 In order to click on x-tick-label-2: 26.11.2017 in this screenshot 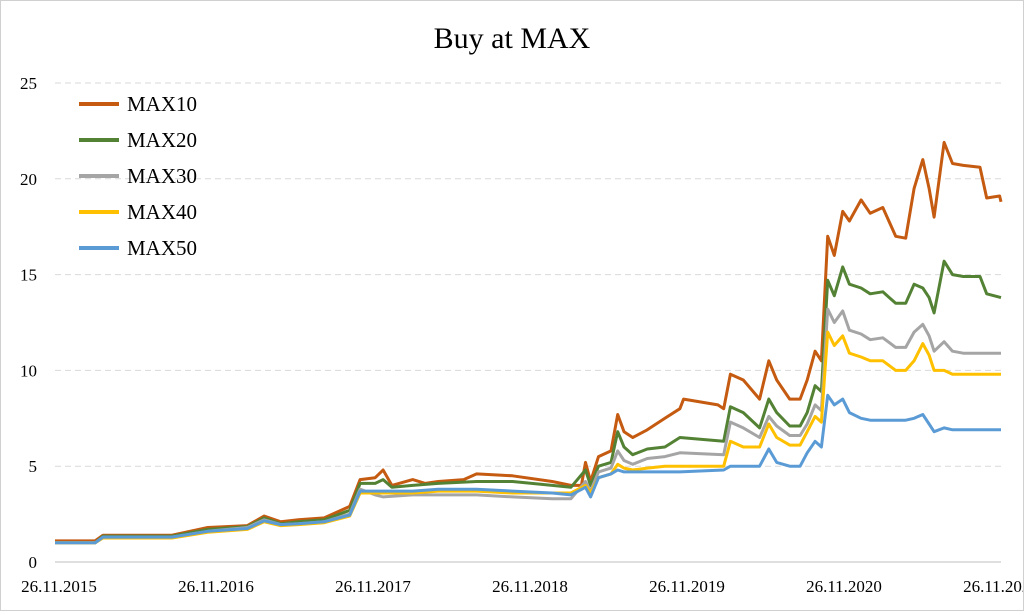, I will do `click(373, 586)`.